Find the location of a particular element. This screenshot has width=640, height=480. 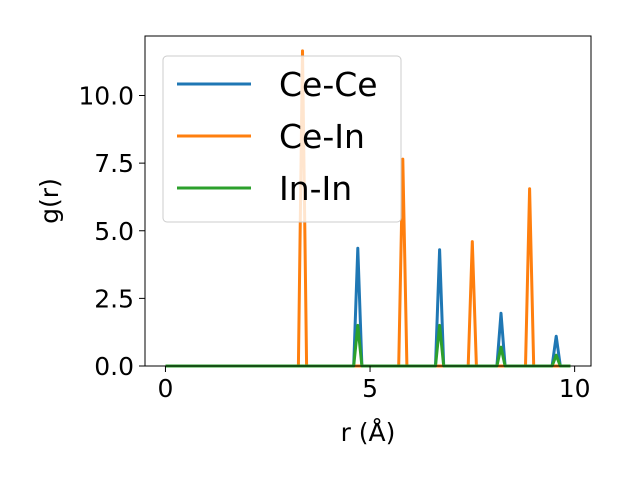

y-tick-label-3: 7.5 is located at coordinates (114, 163).